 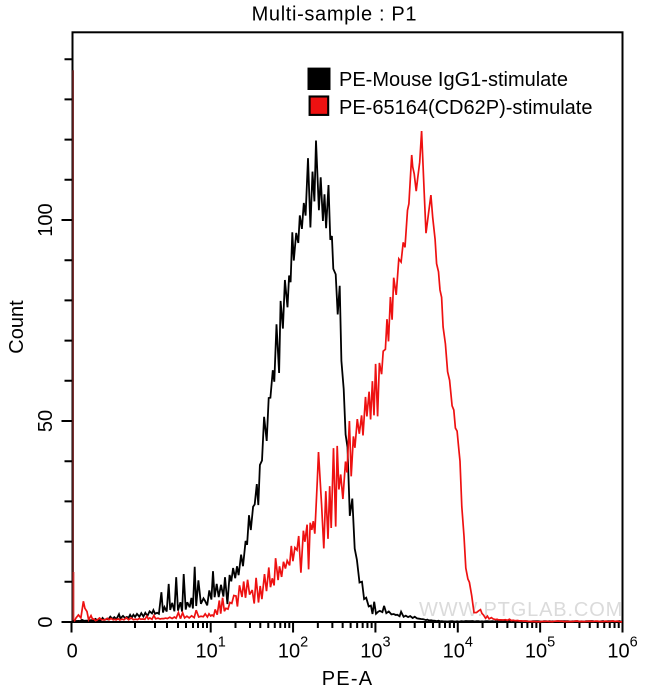 What do you see at coordinates (521, 610) in the screenshot?
I see `svg-text: WWW.PTGLAB.COM` at bounding box center [521, 610].